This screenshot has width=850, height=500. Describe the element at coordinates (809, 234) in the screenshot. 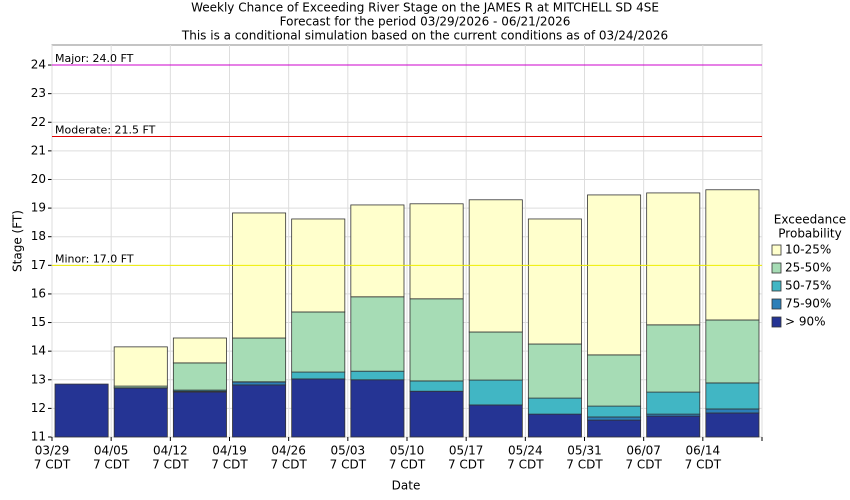

I see `legend-title-line: Probability` at that location.